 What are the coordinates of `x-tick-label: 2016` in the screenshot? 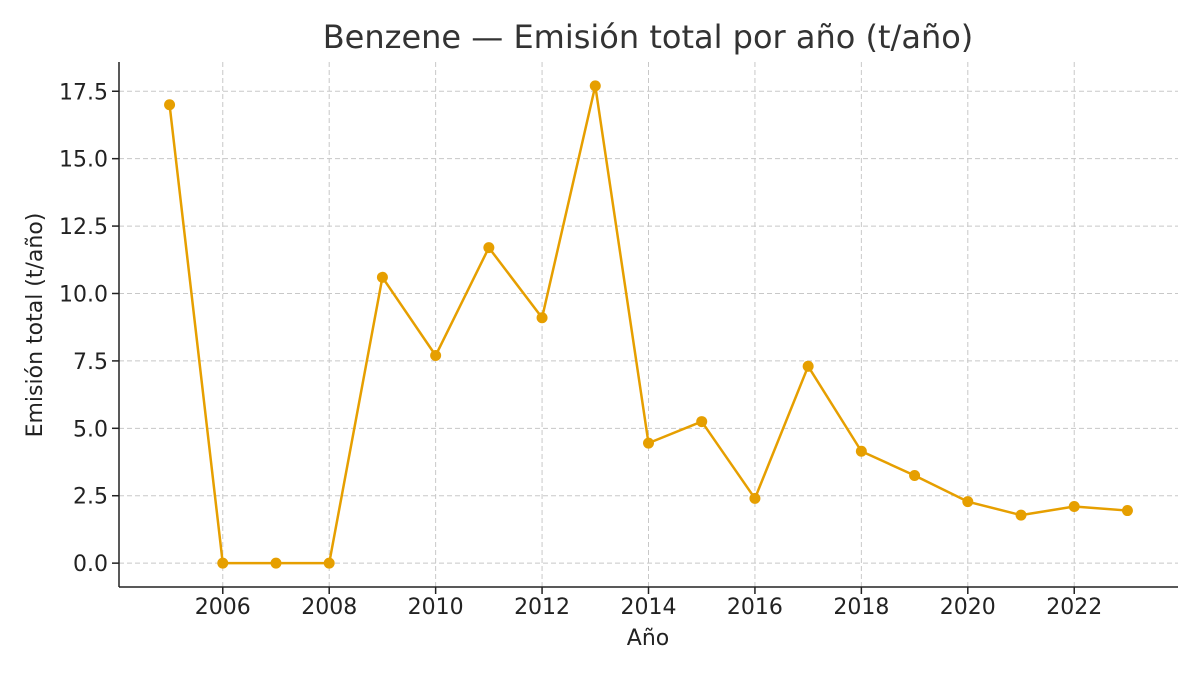 It's located at (755, 607).